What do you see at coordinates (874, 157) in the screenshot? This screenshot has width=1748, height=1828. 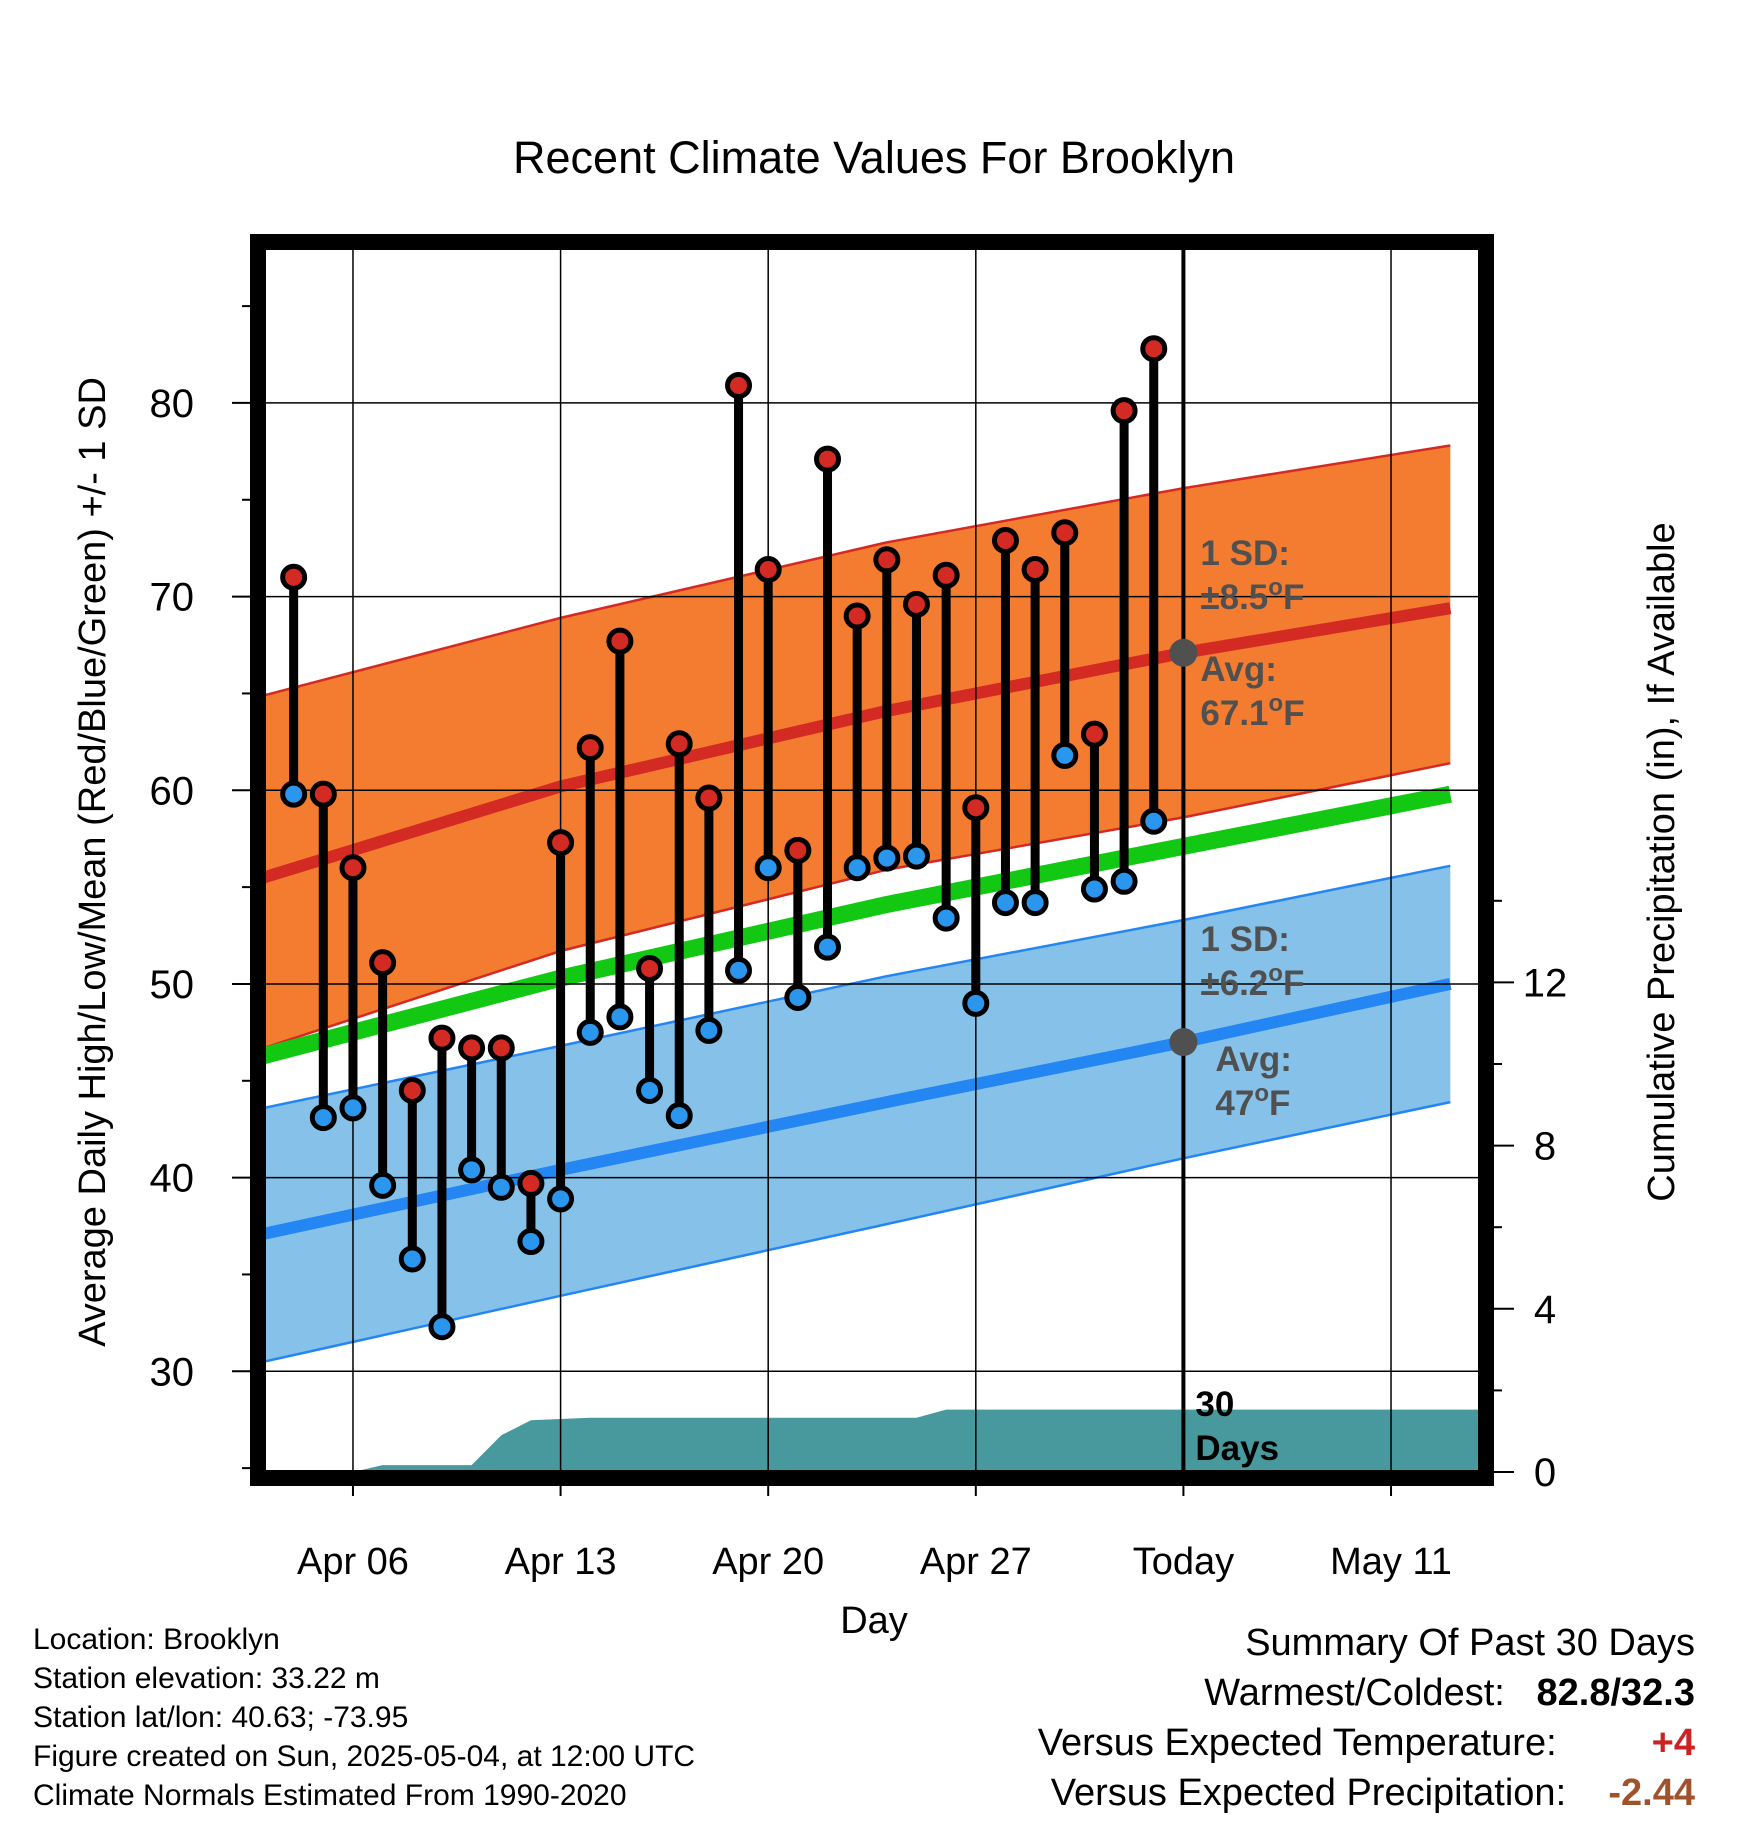 I see `chart-title: Recent Climate Values For Brooklyn` at bounding box center [874, 157].